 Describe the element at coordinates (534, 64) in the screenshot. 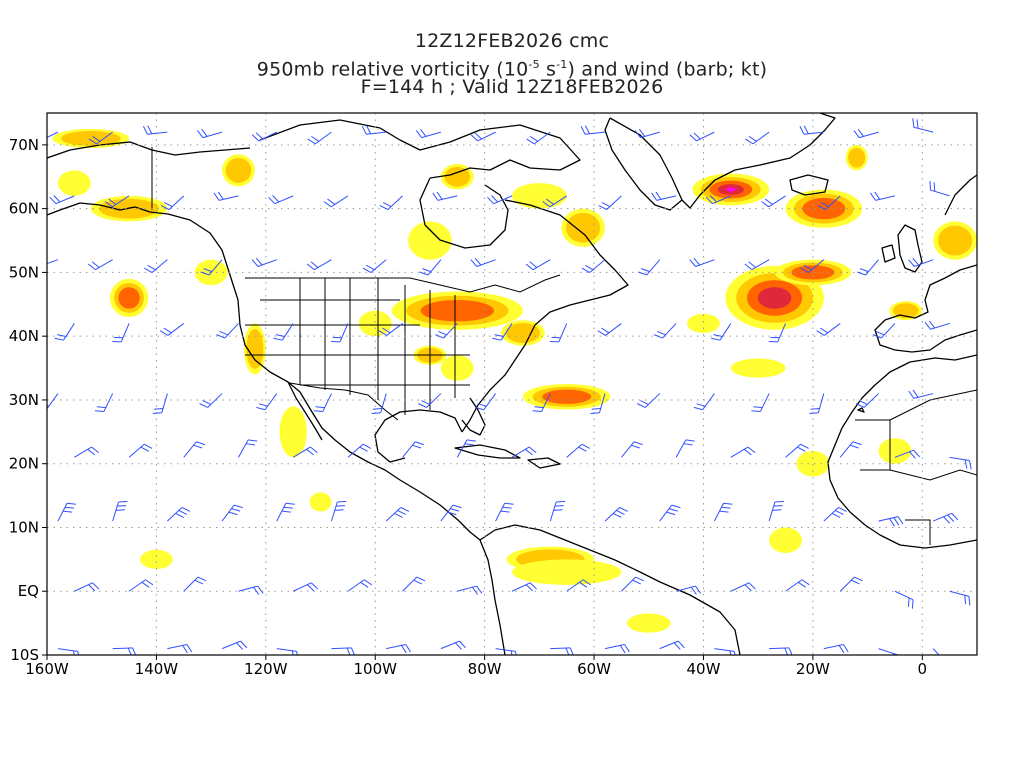

I see `title-field-exp1: -5` at that location.